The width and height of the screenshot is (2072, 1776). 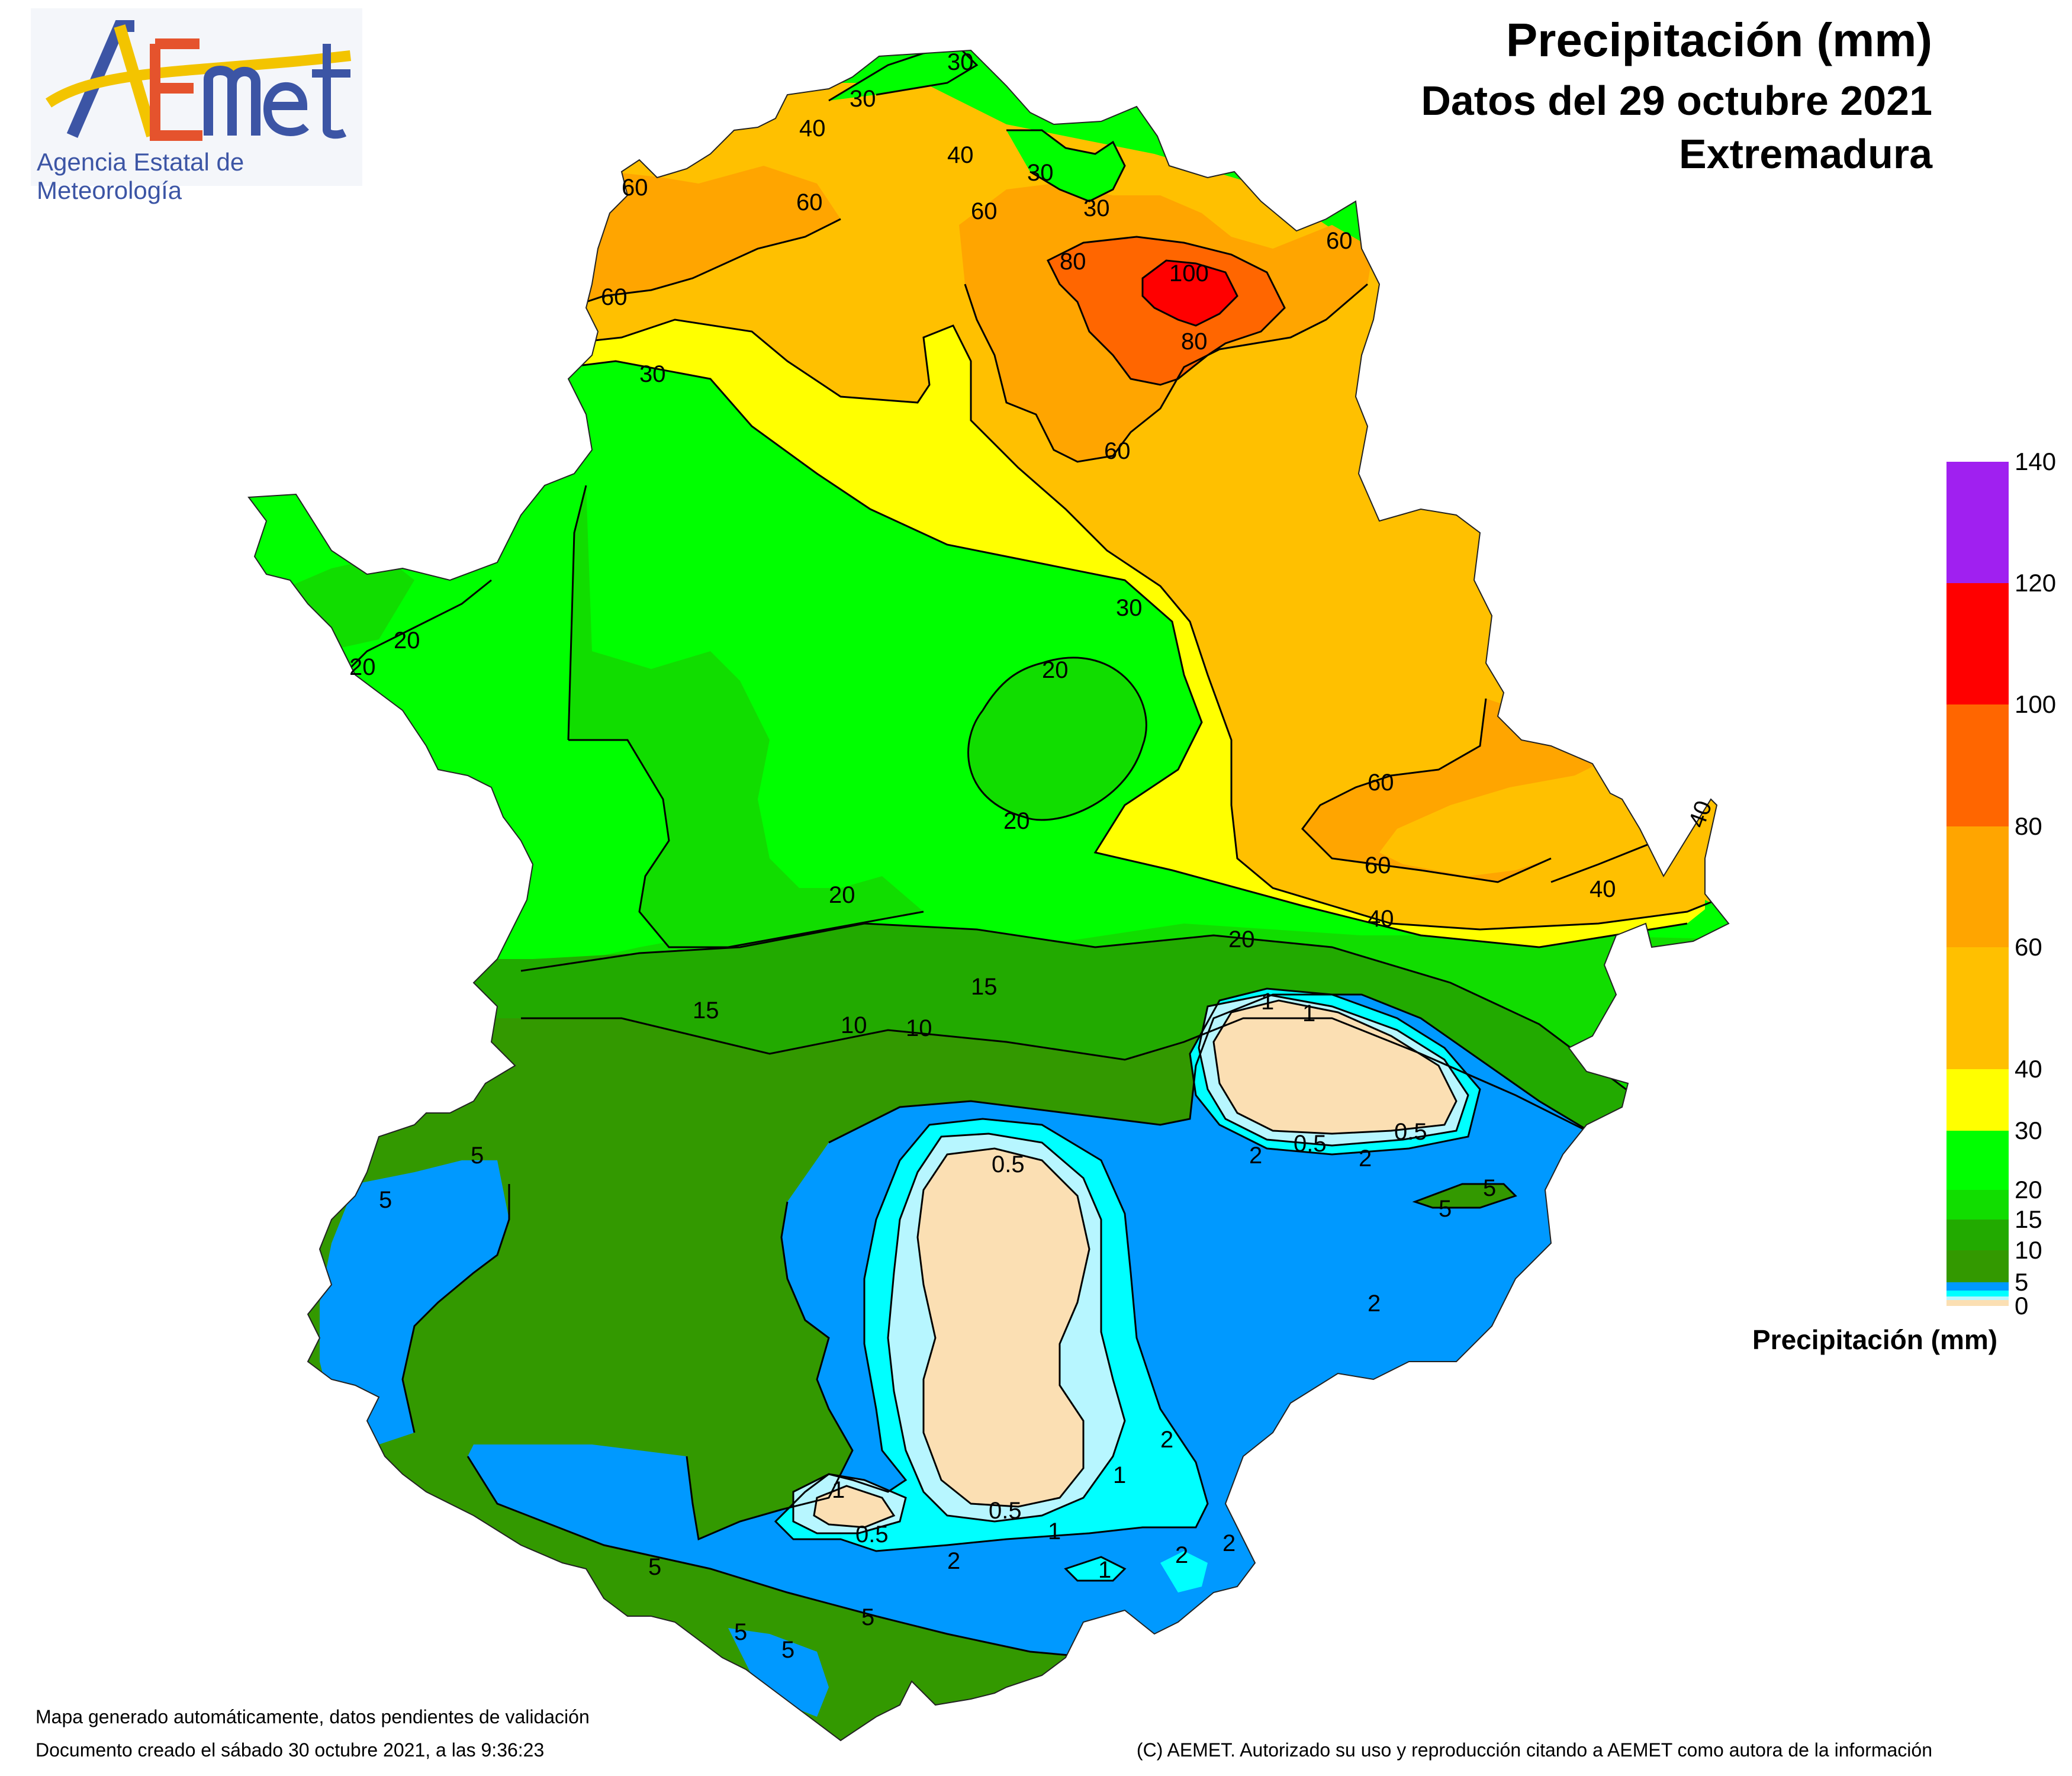 I want to click on map-title: Precipitación (mm), so click(x=1718, y=40).